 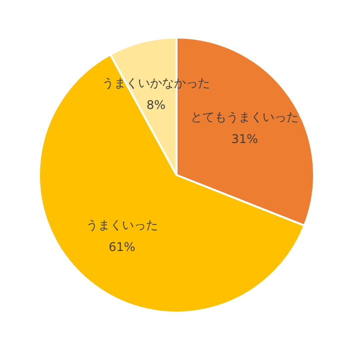 I want to click on slice-label: とてもうまくいった, so click(x=244, y=117).